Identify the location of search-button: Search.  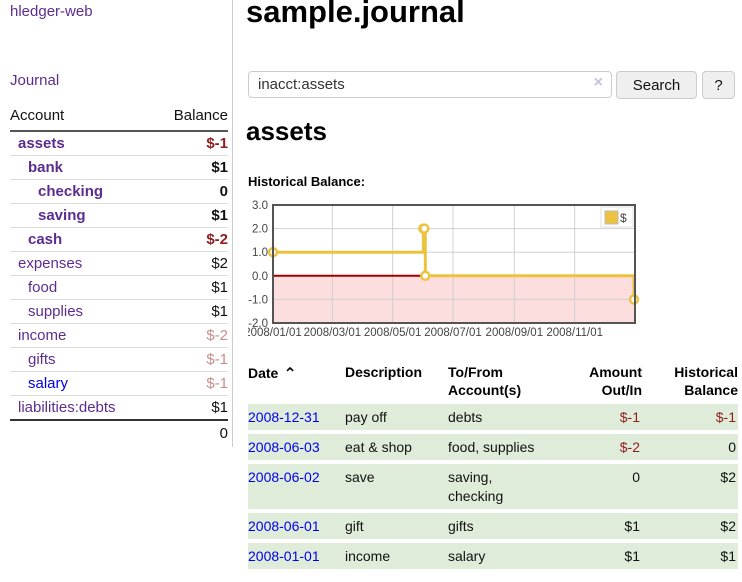
(656, 85).